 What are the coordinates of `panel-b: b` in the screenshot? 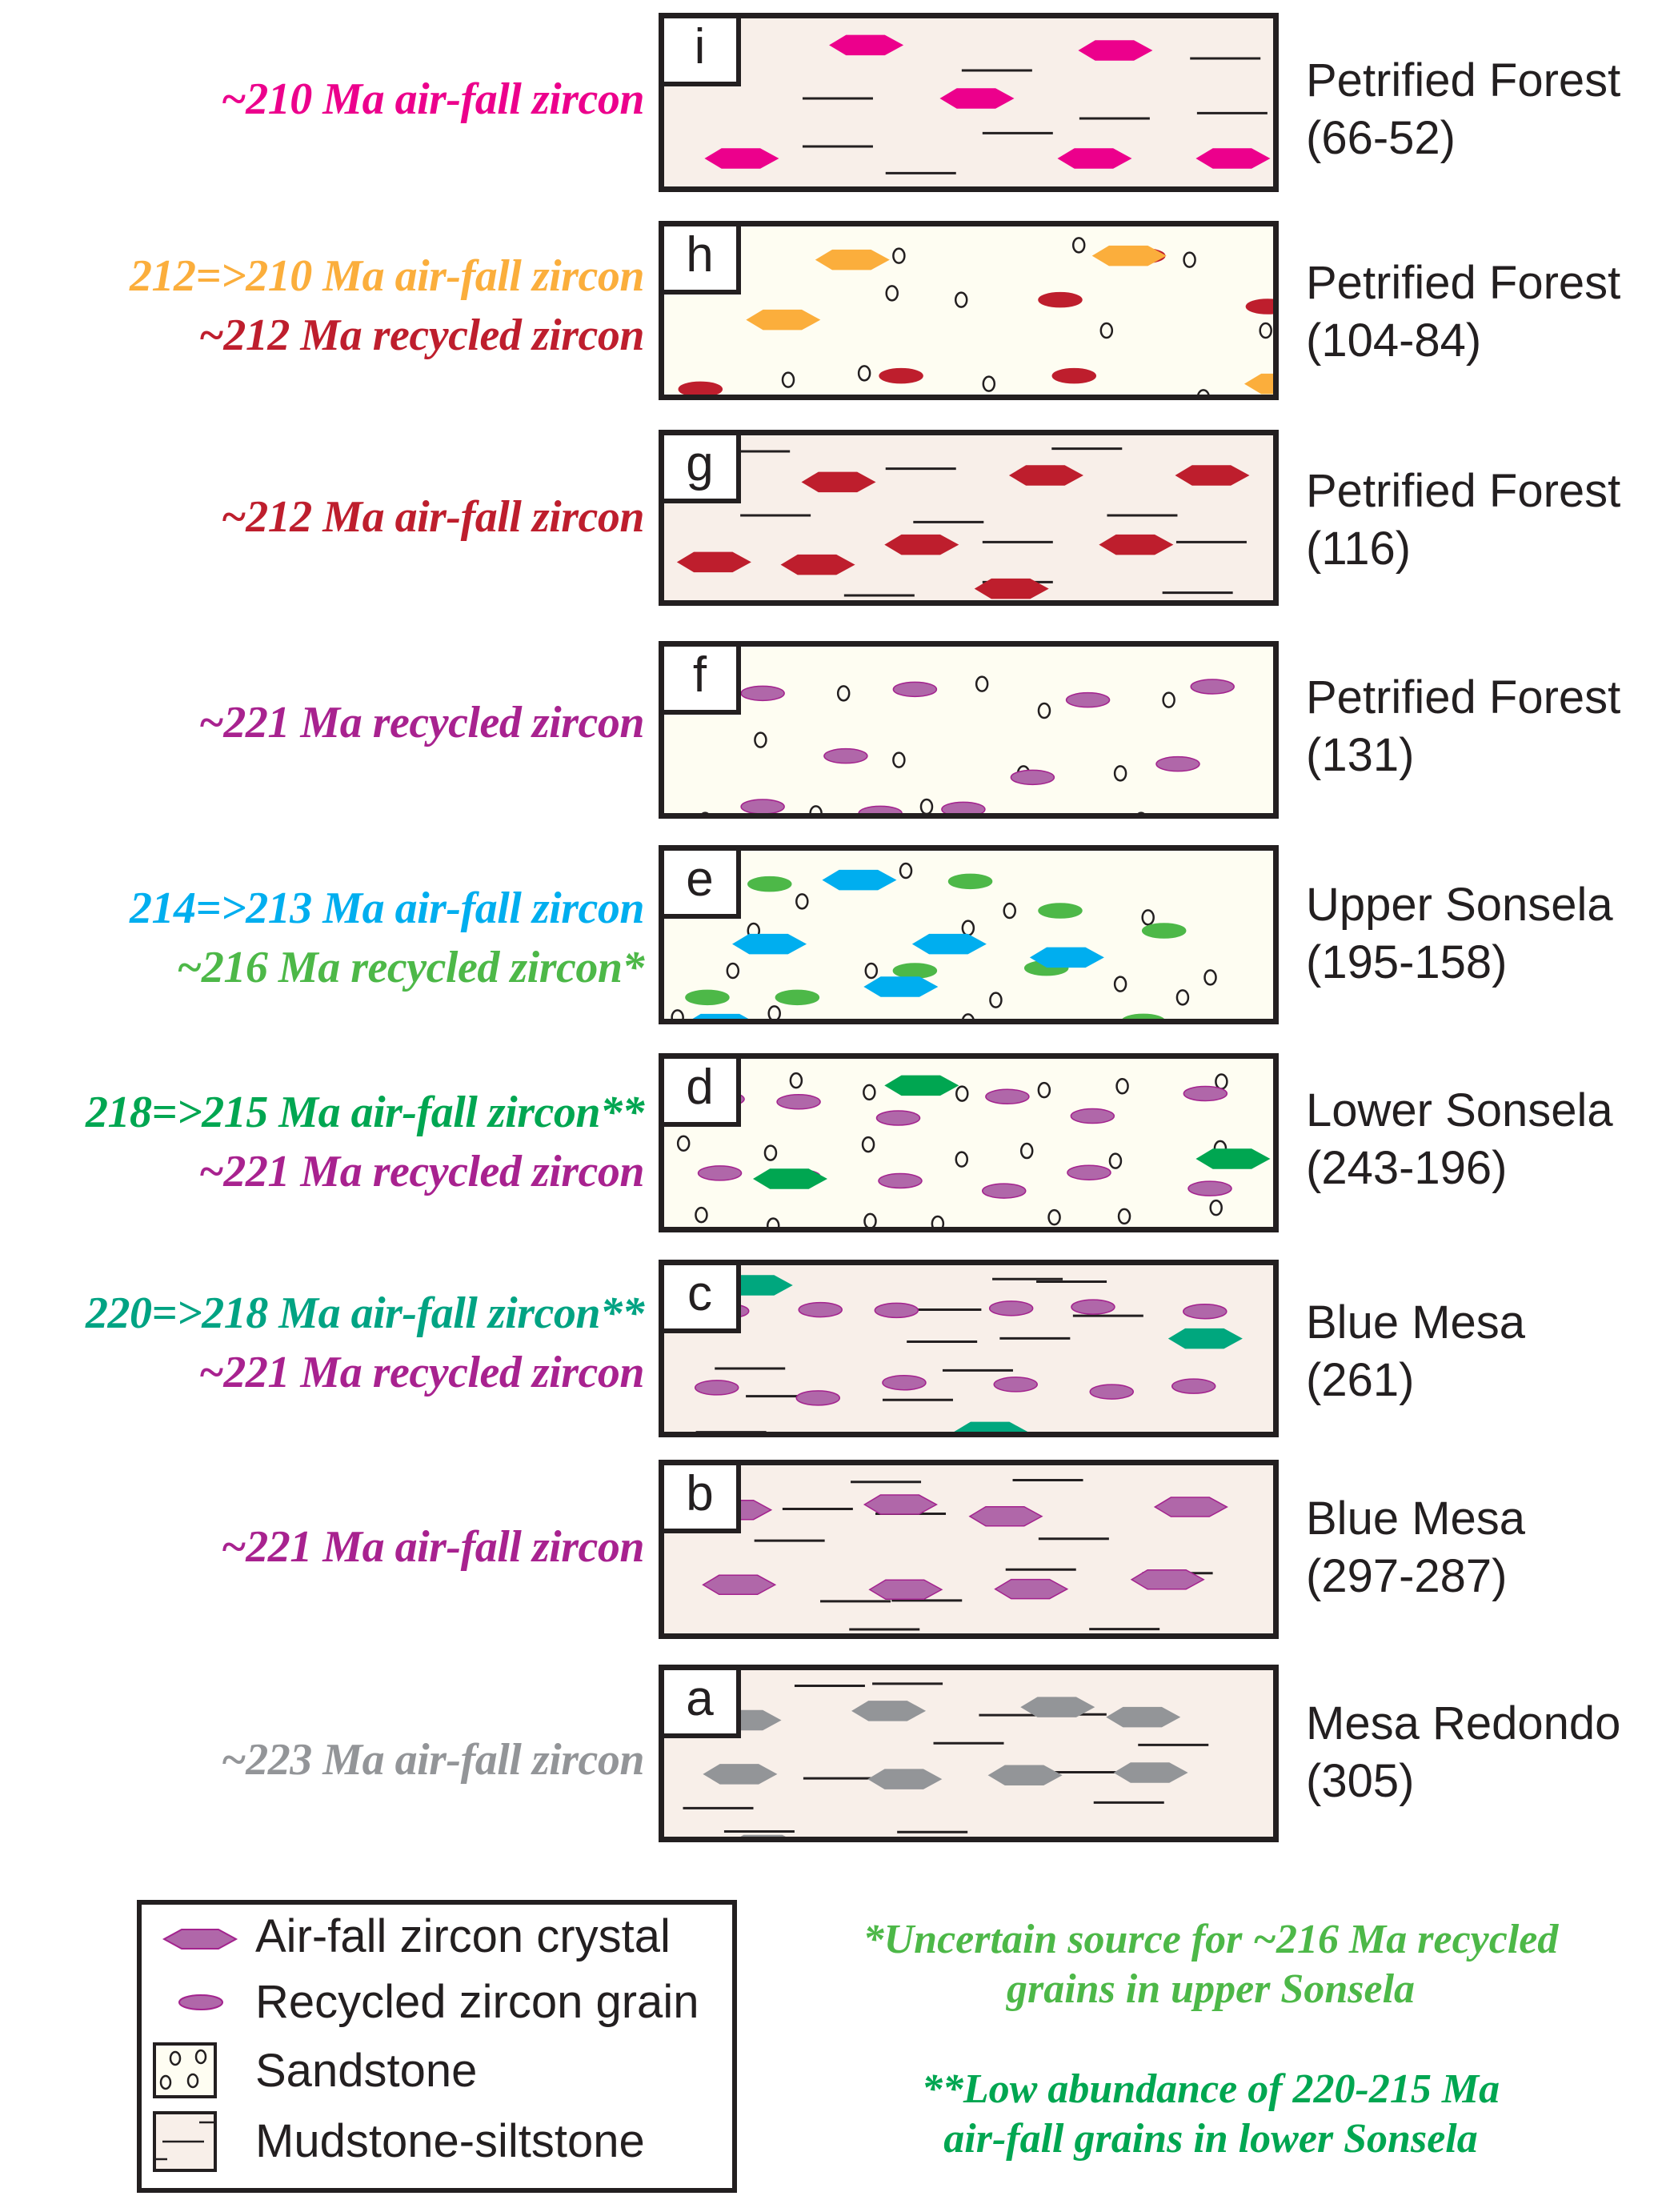 It's located at (969, 1549).